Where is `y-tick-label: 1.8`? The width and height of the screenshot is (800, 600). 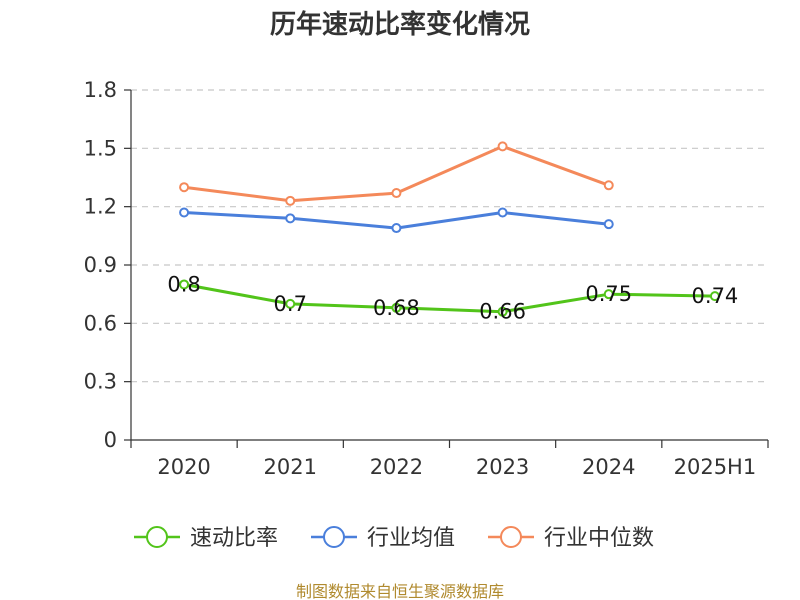 y-tick-label: 1.8 is located at coordinates (100, 90).